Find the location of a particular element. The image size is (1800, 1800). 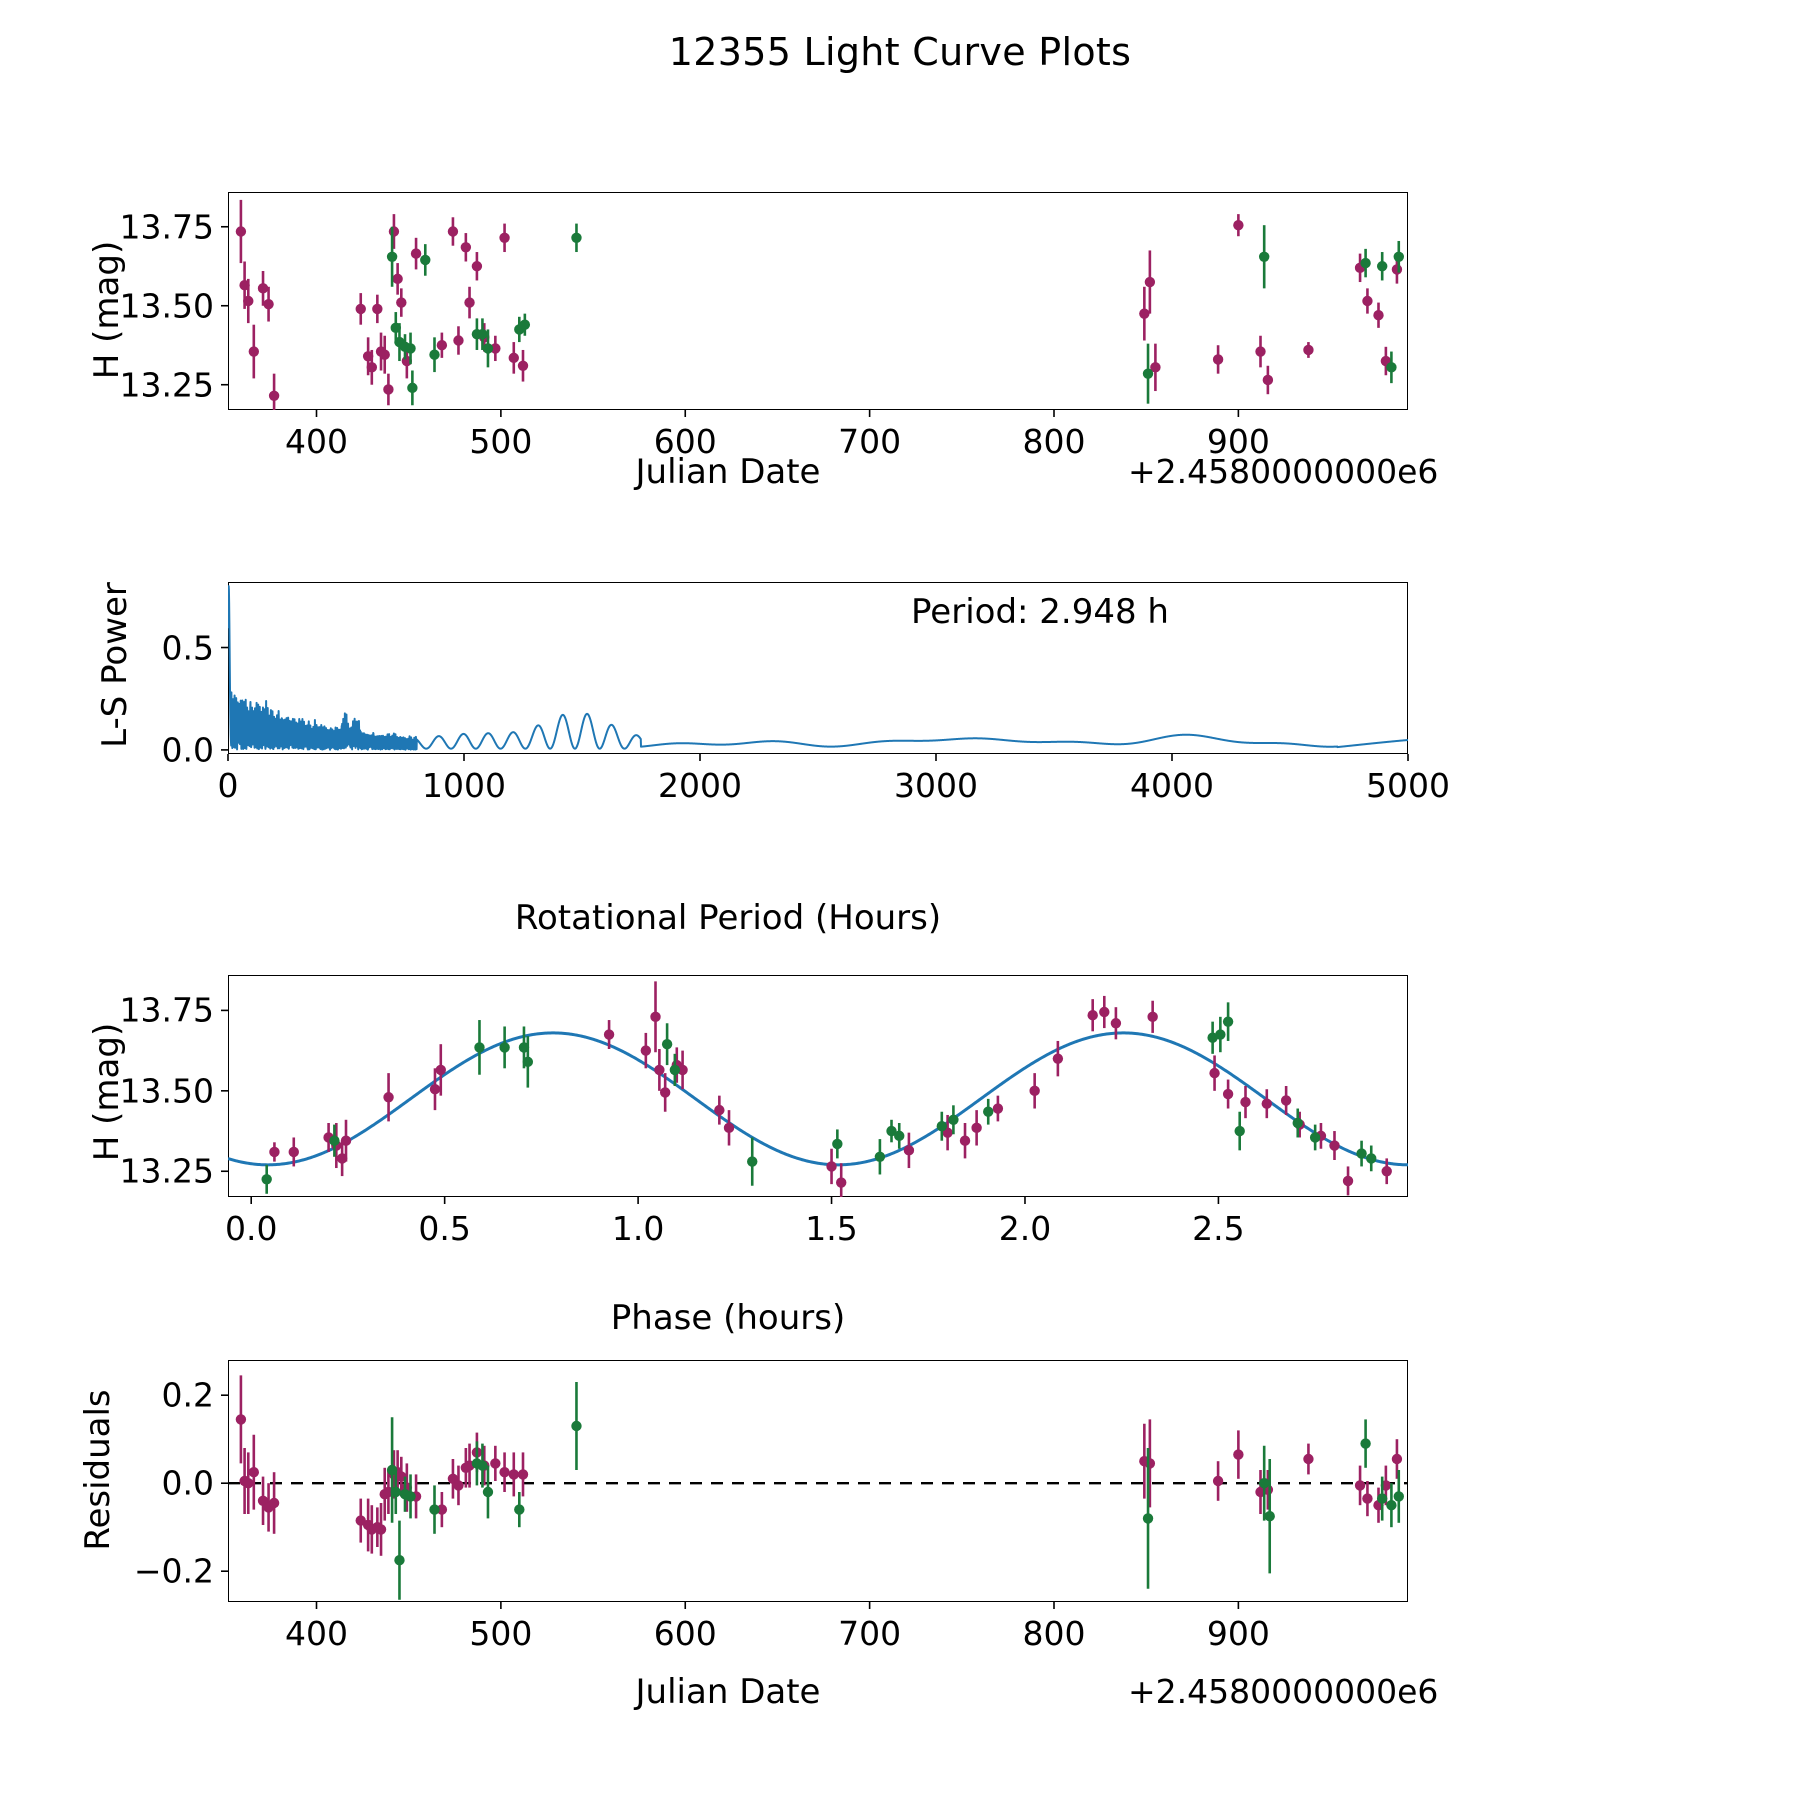

panel-residuals is located at coordinates (818, 1481).